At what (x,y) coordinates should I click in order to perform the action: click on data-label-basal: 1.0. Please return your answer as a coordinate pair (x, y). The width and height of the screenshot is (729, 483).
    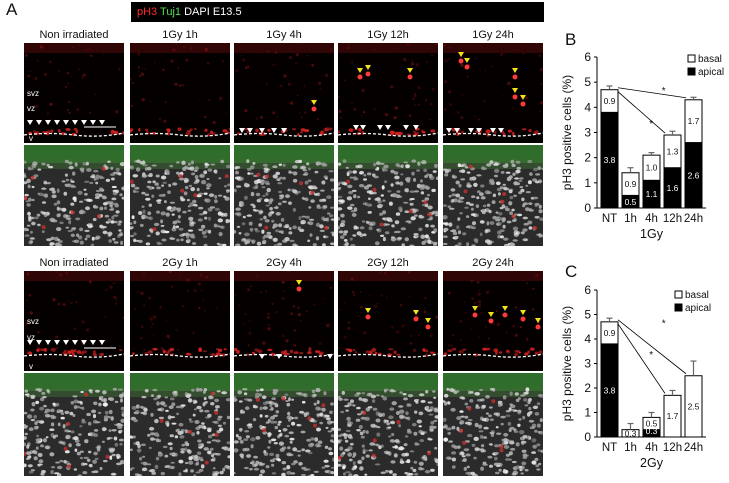
    Looking at the image, I should click on (652, 168).